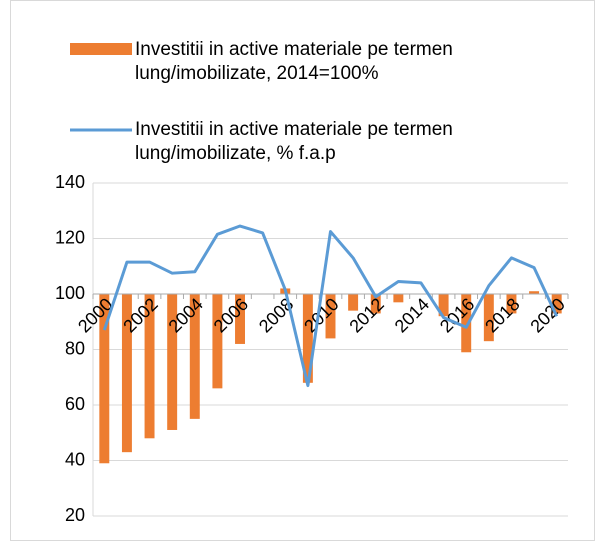 Image resolution: width=596 pixels, height=541 pixels. Describe the element at coordinates (75, 404) in the screenshot. I see `y-tick-label: 60` at that location.